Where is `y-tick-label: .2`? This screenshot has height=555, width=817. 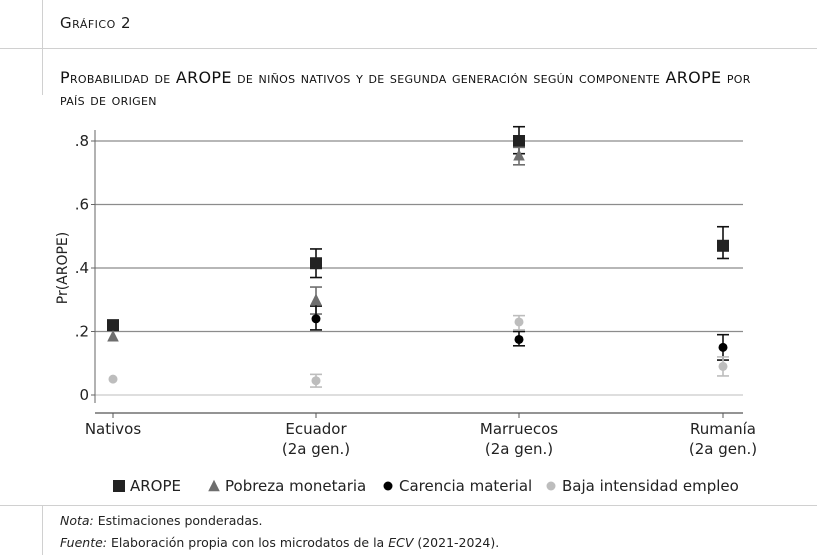
y-tick-label: .2 is located at coordinates (82, 332).